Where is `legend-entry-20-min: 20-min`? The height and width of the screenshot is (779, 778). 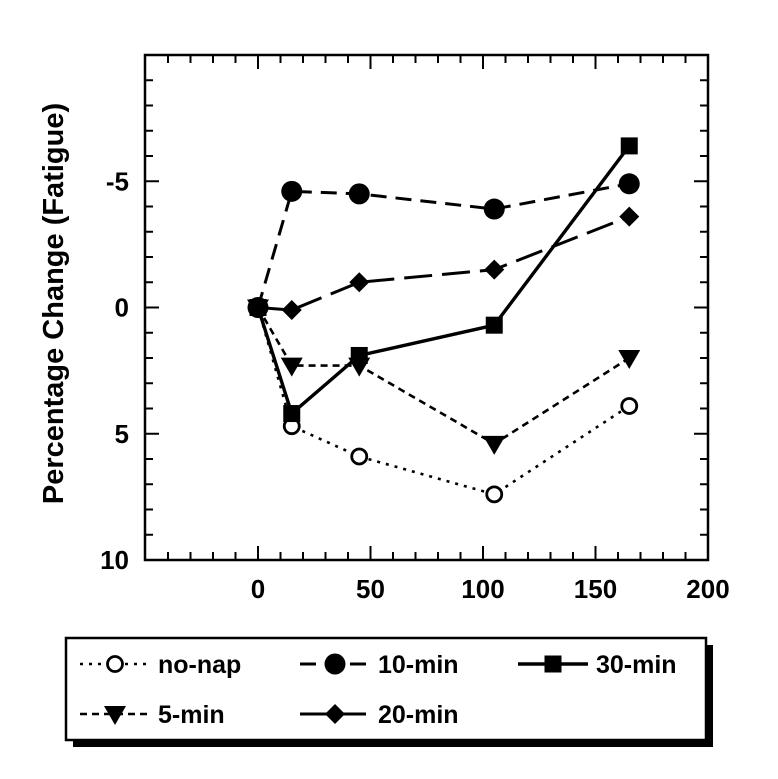
legend-entry-20-min: 20-min is located at coordinates (379, 715).